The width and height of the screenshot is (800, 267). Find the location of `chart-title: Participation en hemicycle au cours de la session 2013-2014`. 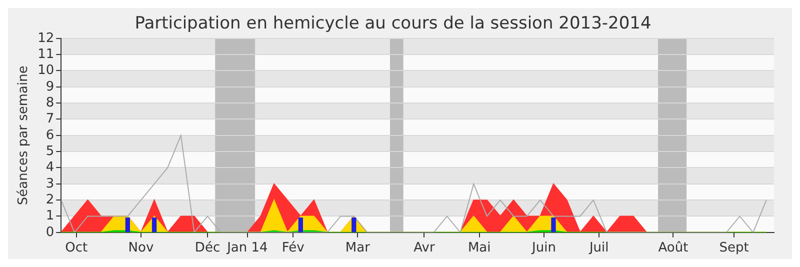

chart-title: Participation en hemicycle au cours de la session 2013-2014 is located at coordinates (393, 24).